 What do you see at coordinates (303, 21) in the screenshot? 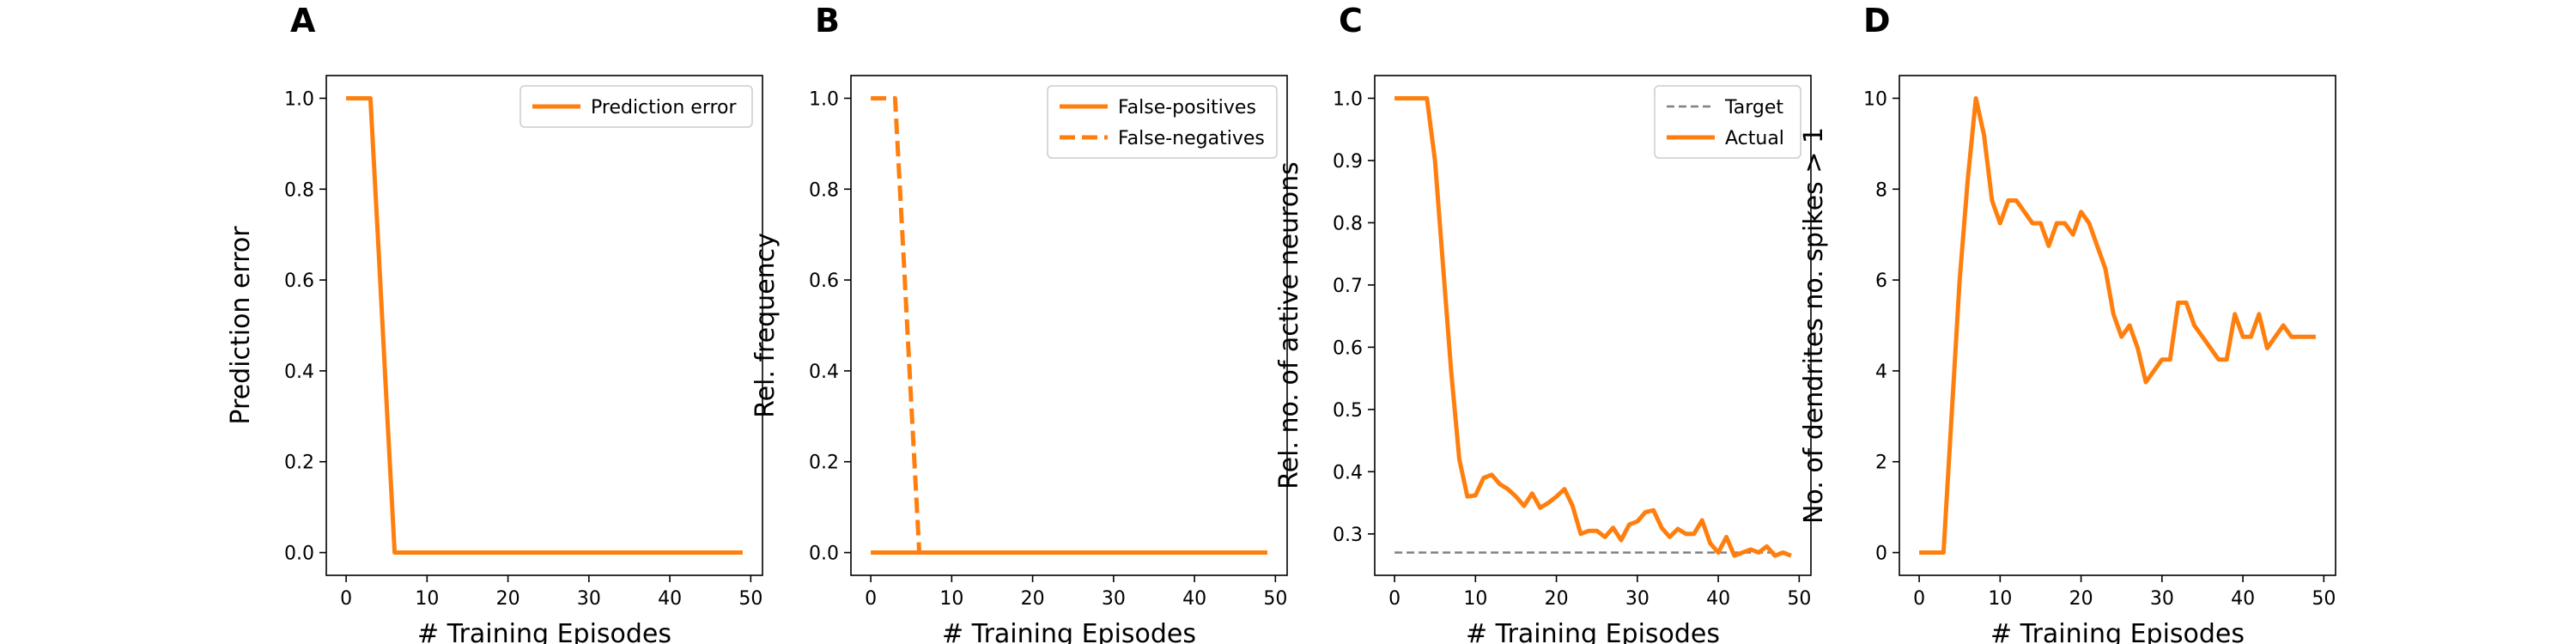
I see `panel-label-a: A` at bounding box center [303, 21].